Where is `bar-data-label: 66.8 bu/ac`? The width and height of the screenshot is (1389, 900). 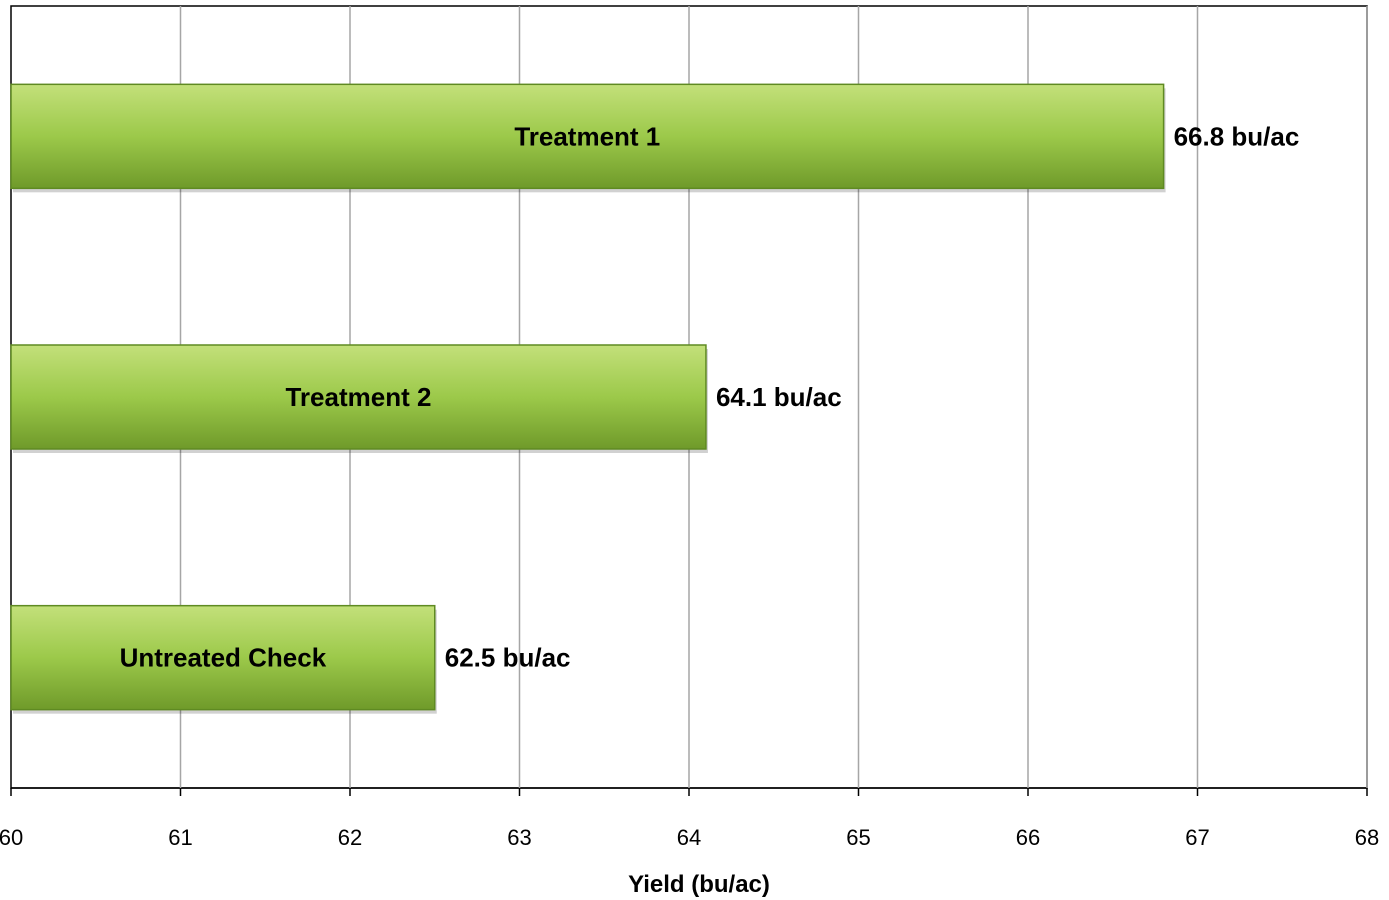
bar-data-label: 66.8 bu/ac is located at coordinates (1237, 136).